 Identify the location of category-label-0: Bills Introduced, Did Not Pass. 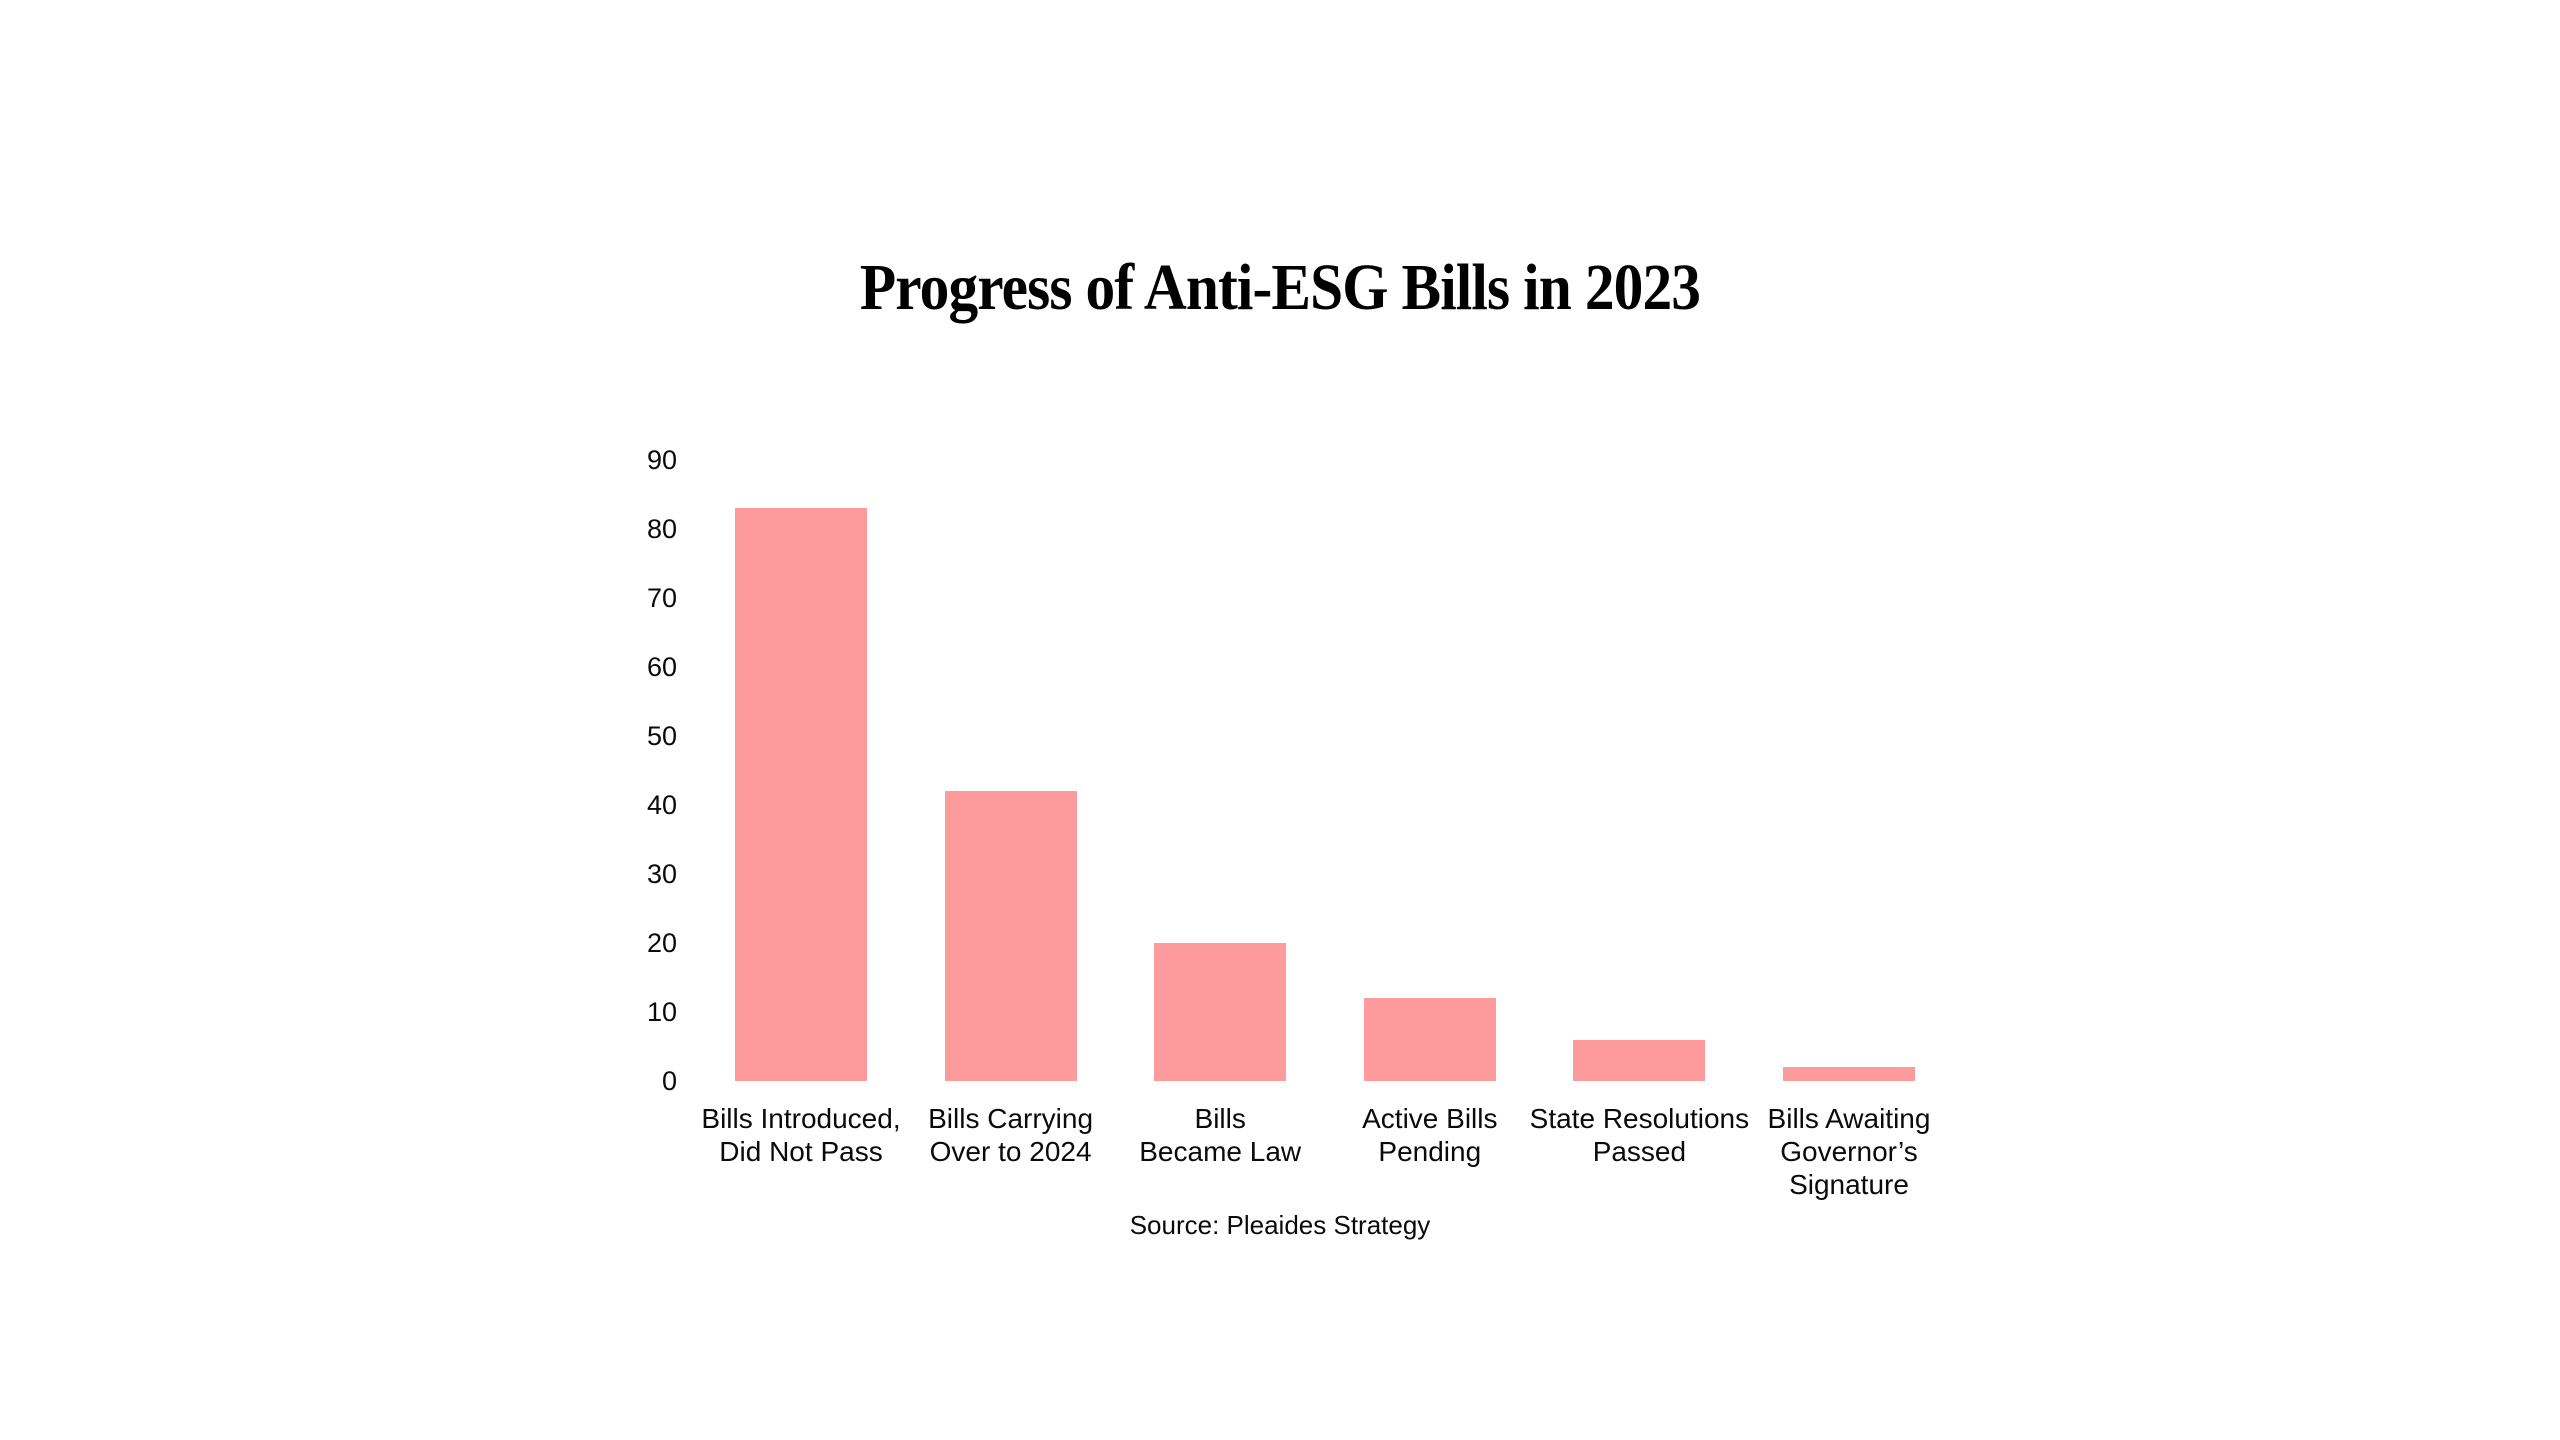
(801, 1135).